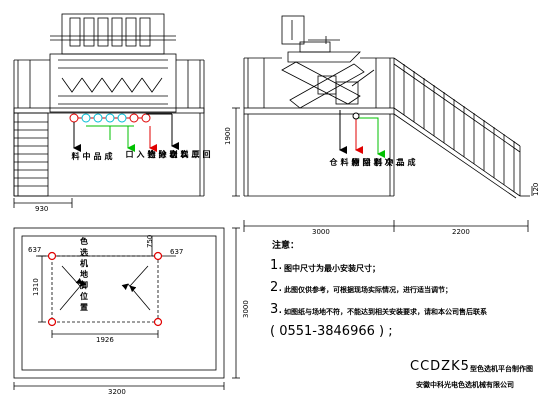  I want to click on footer-company: 安徽中科光电色选机械有限公司, so click(465, 385).